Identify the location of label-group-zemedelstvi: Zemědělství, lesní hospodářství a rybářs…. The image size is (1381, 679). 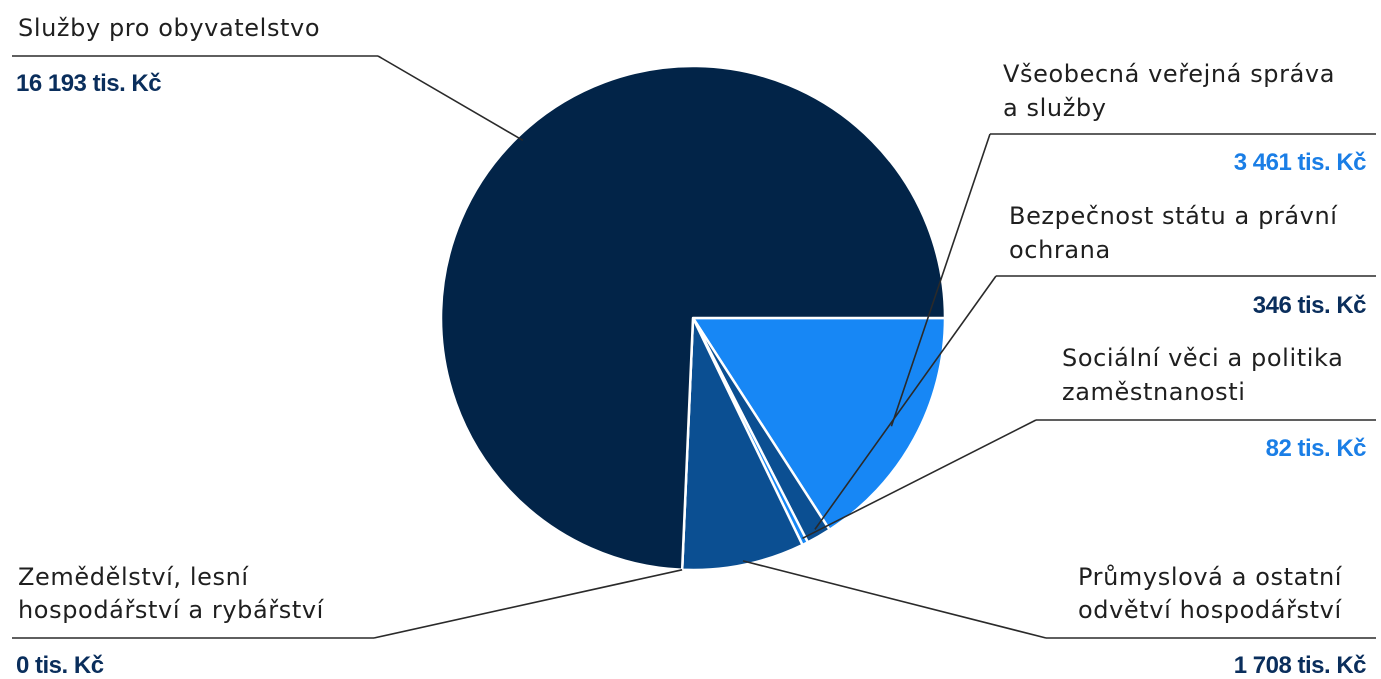
(193, 621).